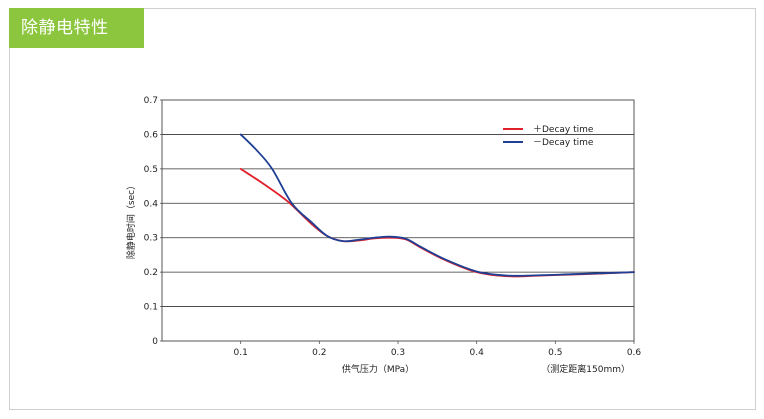 The height and width of the screenshot is (419, 764). Describe the element at coordinates (131, 220) in the screenshot. I see `y-axis-title: 除静电时间（sec）` at that location.